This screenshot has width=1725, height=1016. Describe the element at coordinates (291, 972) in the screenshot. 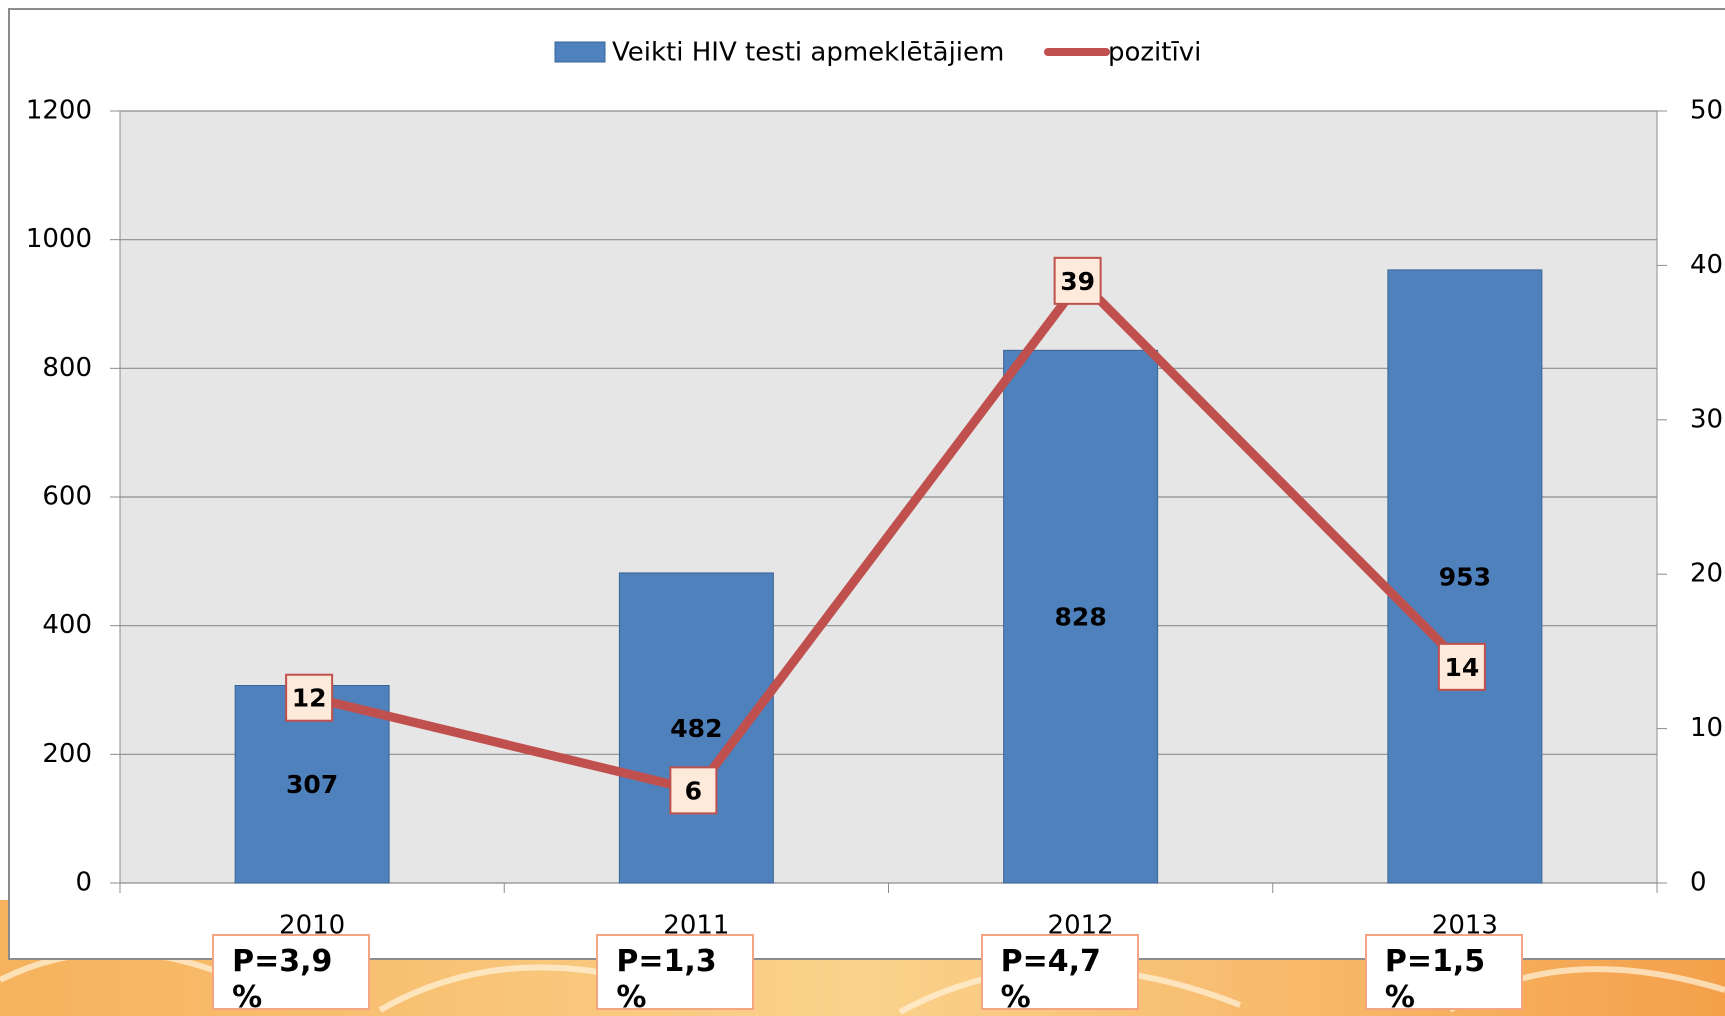

I see `annotation: P=3,9 %` at that location.